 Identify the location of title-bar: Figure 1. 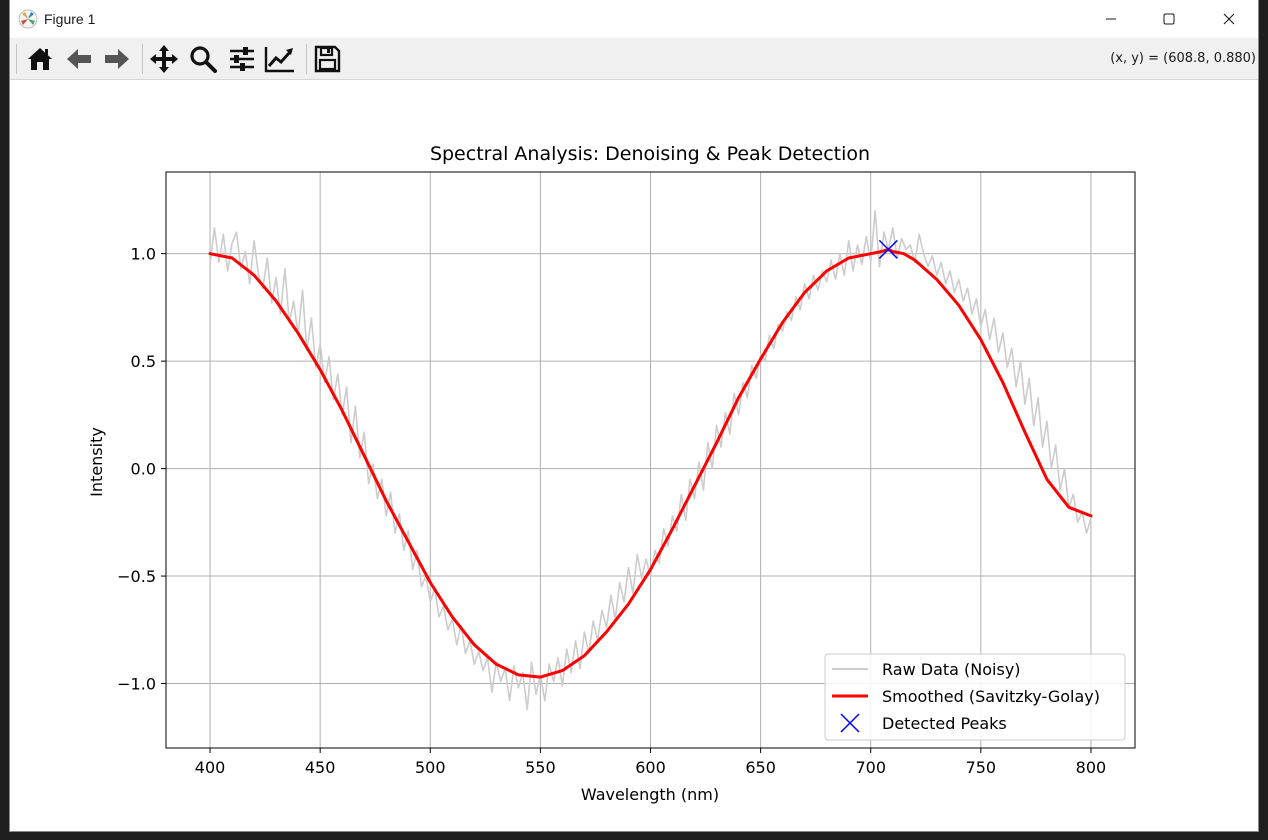
(634, 19).